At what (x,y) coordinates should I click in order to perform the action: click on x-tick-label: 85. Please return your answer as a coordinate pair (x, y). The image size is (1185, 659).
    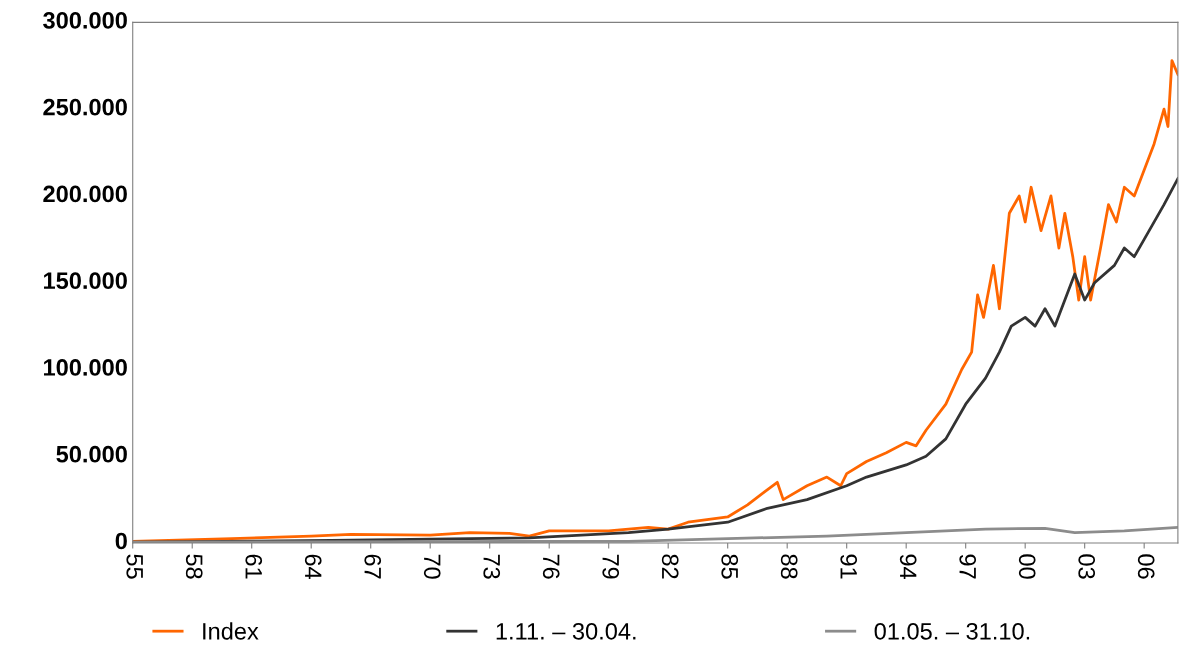
    Looking at the image, I should click on (730, 566).